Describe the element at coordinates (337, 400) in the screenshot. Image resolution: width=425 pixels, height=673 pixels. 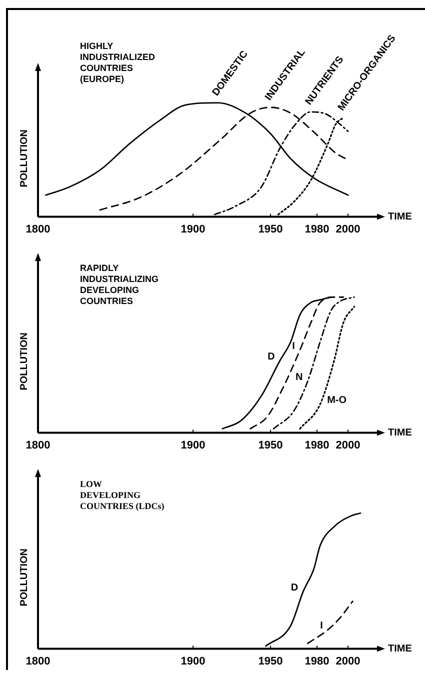
I see `series-label: M-O` at that location.